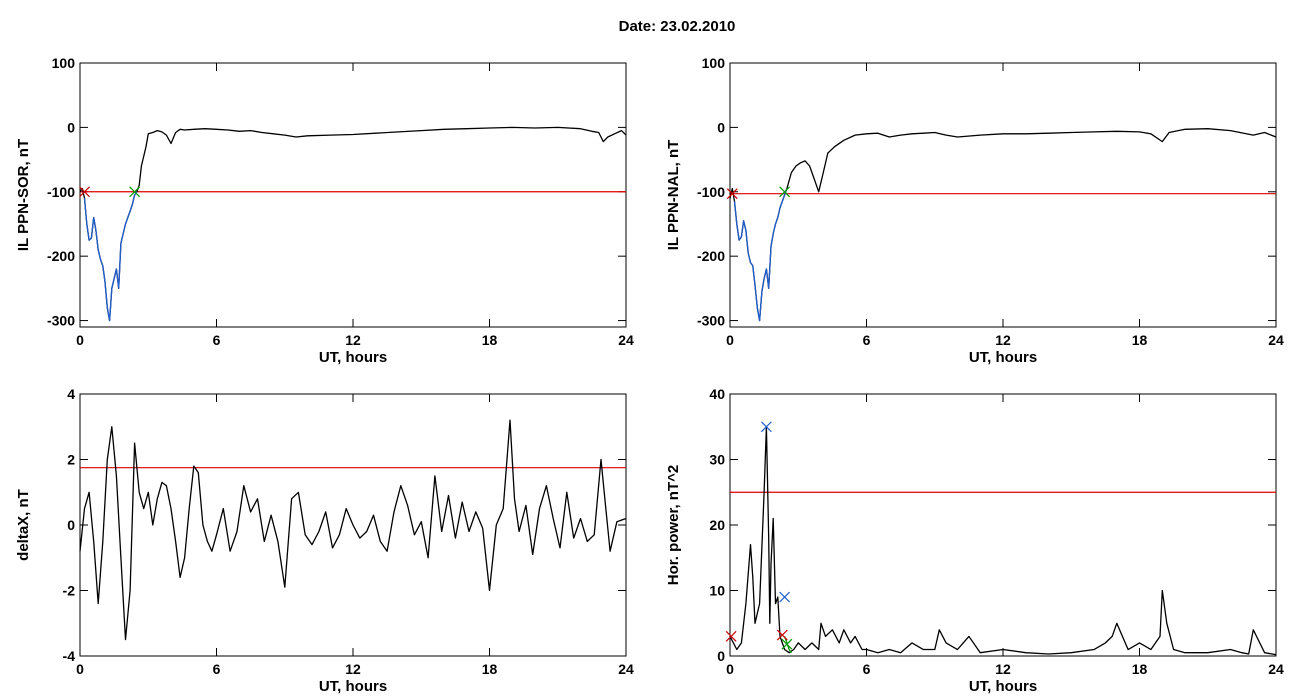 This screenshot has width=1300, height=700. Describe the element at coordinates (782, 635) in the screenshot. I see `panel-4-marker-3-b` at that location.